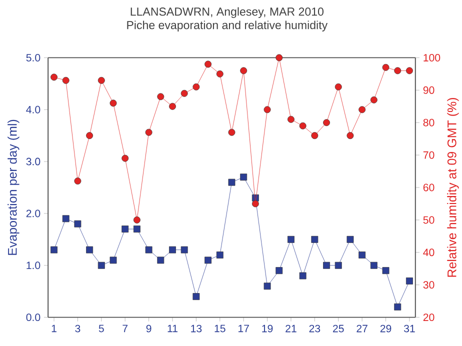 Image resolution: width=462 pixels, height=346 pixels. What do you see at coordinates (101, 328) in the screenshot?
I see `x-tick-label: 5` at bounding box center [101, 328].